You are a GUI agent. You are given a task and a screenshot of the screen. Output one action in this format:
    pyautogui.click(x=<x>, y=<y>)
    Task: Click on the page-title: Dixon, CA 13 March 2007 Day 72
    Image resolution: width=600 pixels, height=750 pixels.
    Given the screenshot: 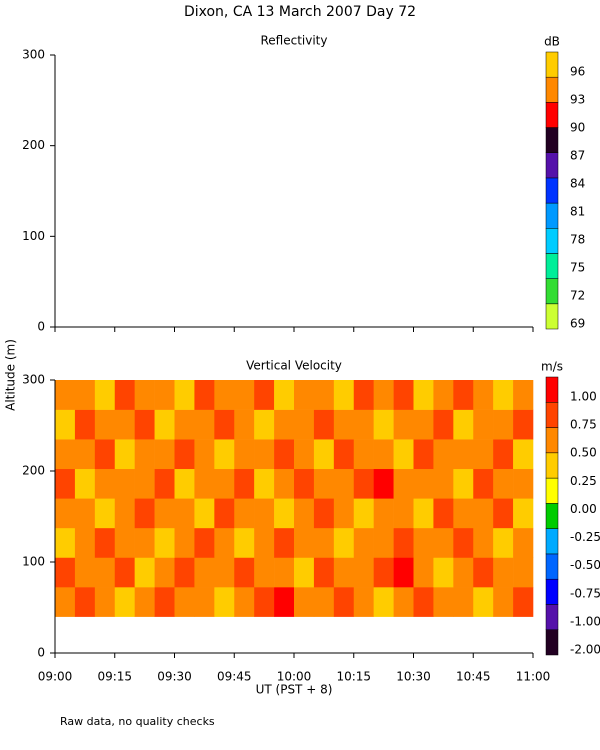 What is the action you would take?
    pyautogui.click(x=300, y=12)
    